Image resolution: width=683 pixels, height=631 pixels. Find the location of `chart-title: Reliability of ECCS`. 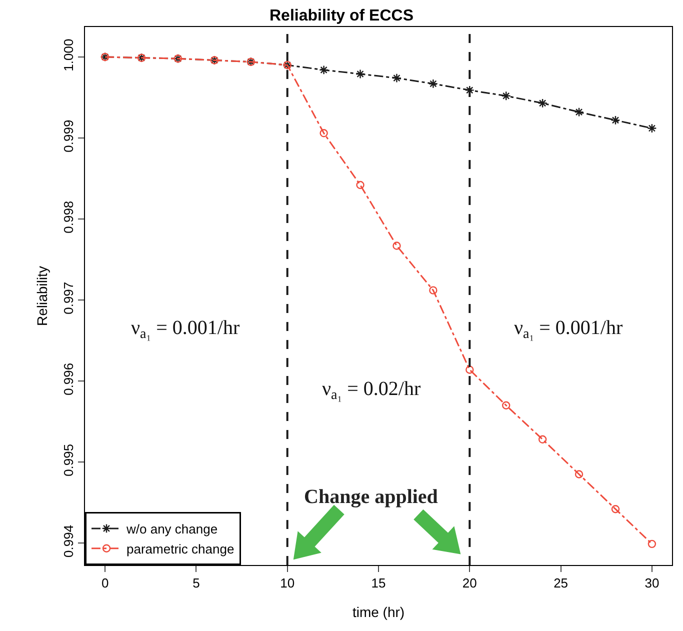

chart-title: Reliability of ECCS is located at coordinates (341, 16).